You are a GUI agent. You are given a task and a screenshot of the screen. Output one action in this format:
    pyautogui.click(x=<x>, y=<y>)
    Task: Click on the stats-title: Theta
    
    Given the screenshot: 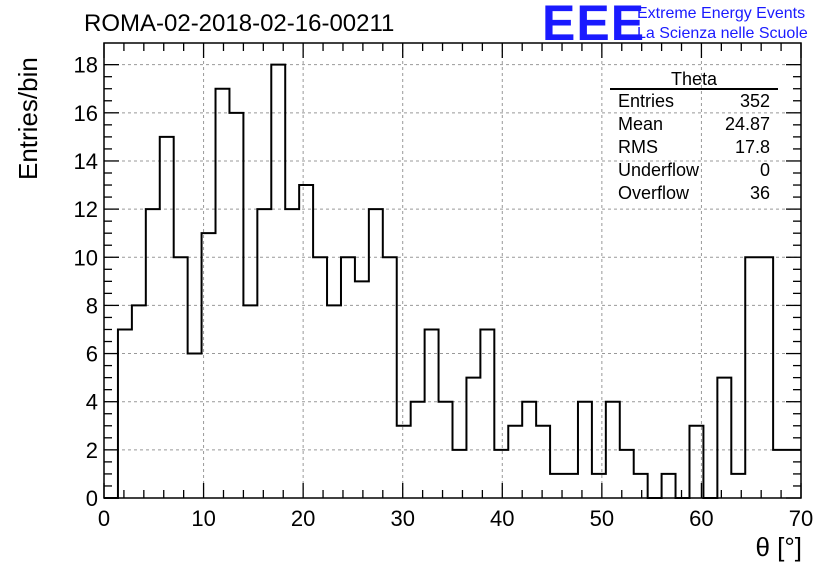 What is the action you would take?
    pyautogui.click(x=694, y=80)
    